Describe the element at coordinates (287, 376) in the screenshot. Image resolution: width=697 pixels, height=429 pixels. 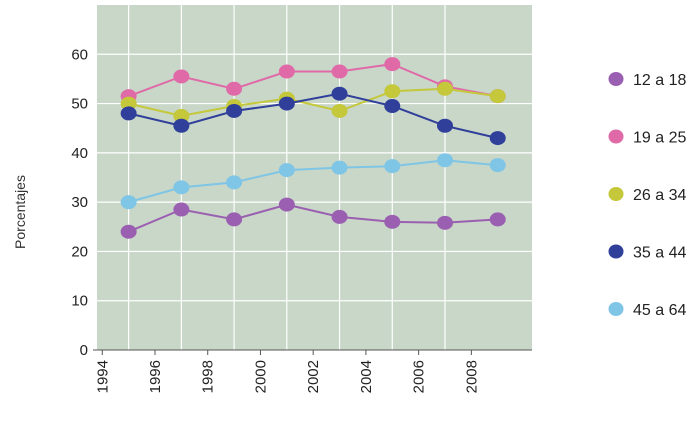
I see `x-tick-labels: 1994 1996 1998 2000 2002 2004 2006 2008` at that location.